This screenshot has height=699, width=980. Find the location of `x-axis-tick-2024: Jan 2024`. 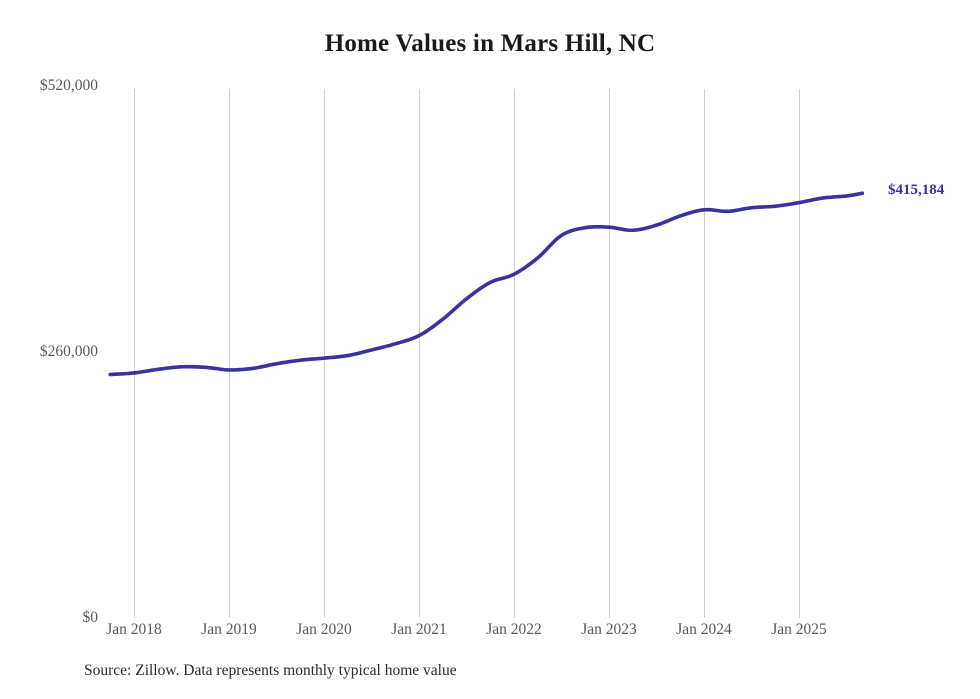

x-axis-tick-2024: Jan 2024 is located at coordinates (704, 629).